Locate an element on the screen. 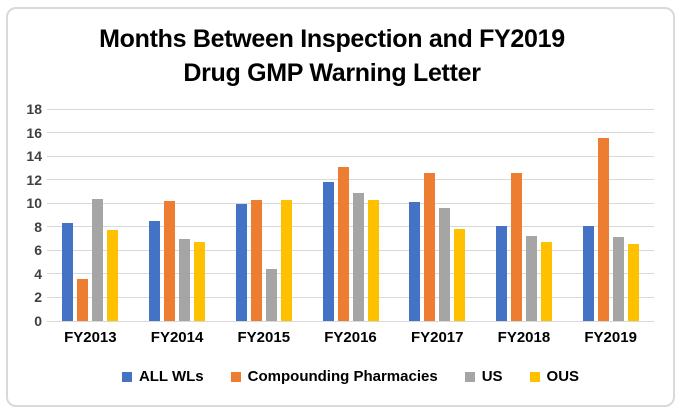 This screenshot has width=686, height=420. y-tick-label-0: 0 is located at coordinates (38, 321).